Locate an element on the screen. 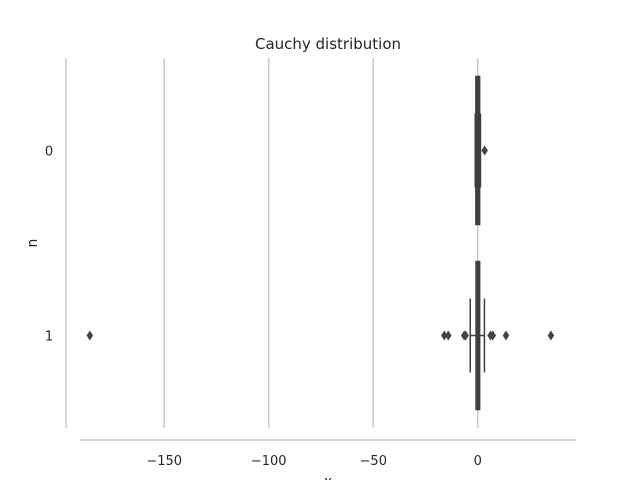 This screenshot has width=640, height=480. x-tick-label: −100 is located at coordinates (269, 461).